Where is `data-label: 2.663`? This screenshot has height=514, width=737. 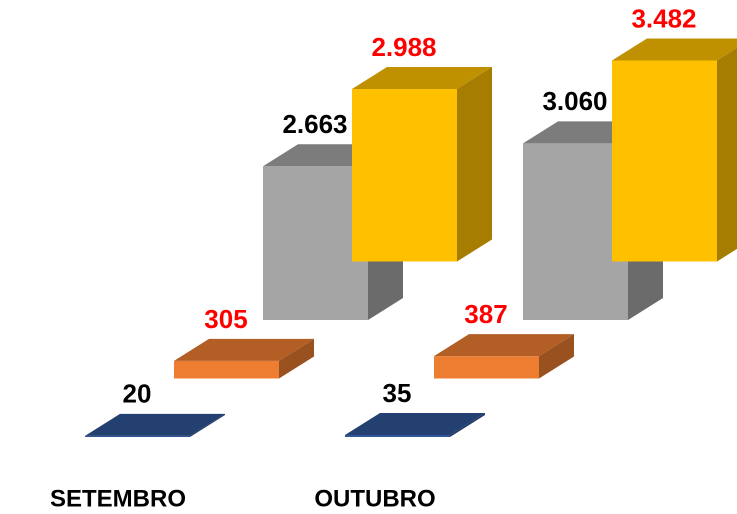 data-label: 2.663 is located at coordinates (314, 124).